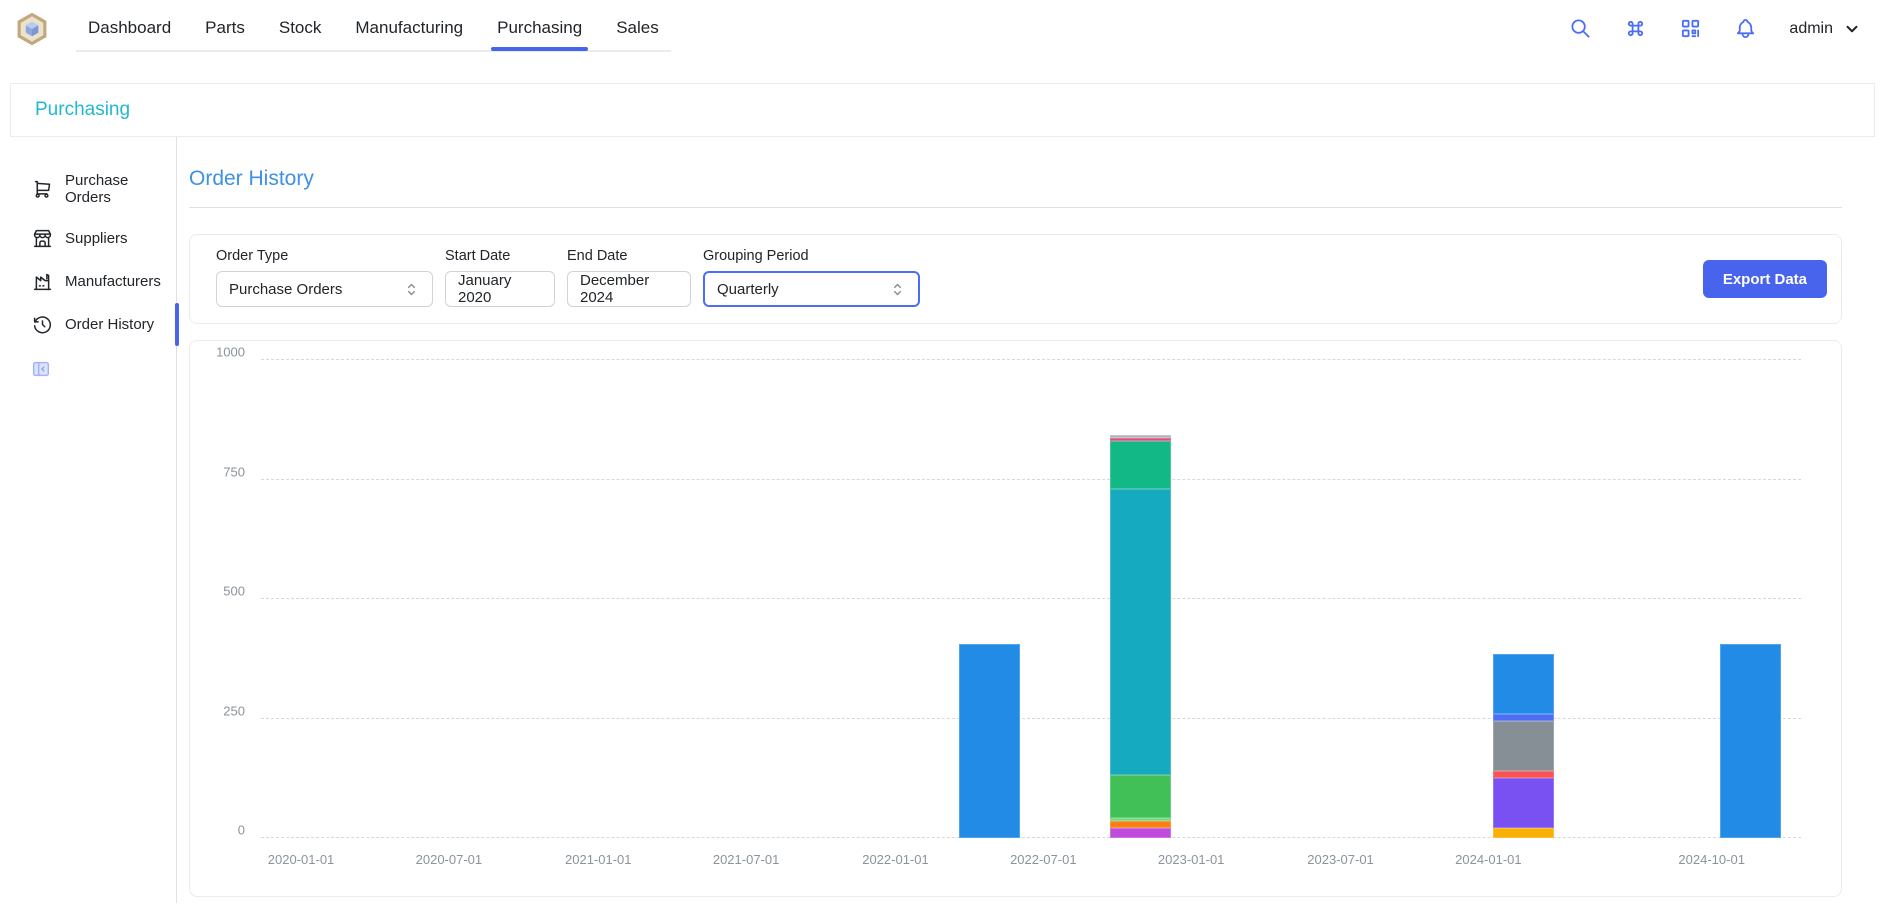 Image resolution: width=1885 pixels, height=906 pixels. I want to click on start-date-input: January 2020, so click(500, 289).